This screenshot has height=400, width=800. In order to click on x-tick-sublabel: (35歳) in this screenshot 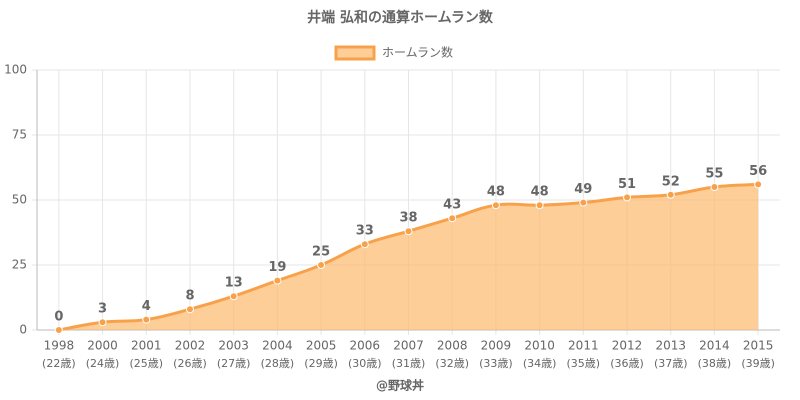, I will do `click(584, 363)`.